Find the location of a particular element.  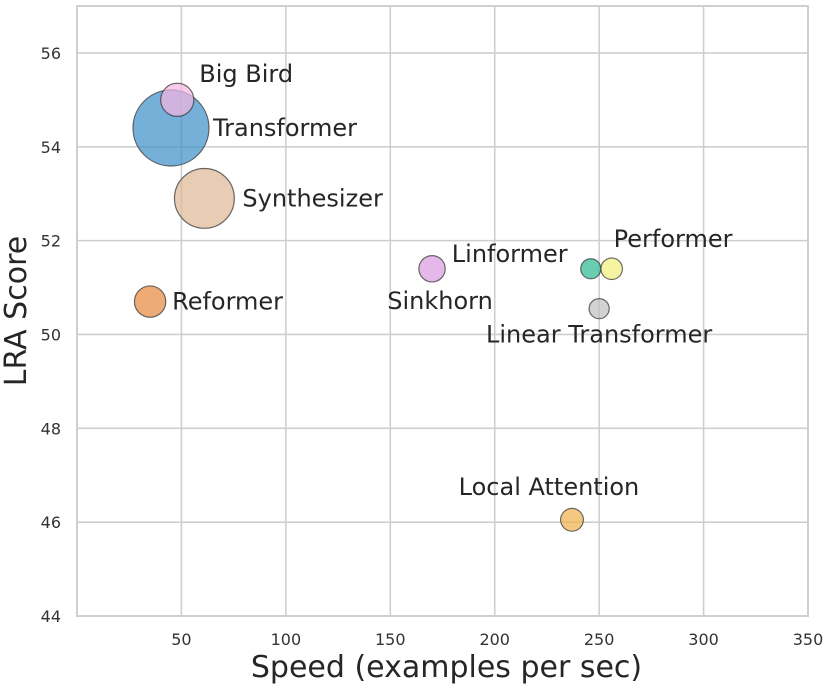

label-sinkhorn: Sinkhorn is located at coordinates (440, 301).